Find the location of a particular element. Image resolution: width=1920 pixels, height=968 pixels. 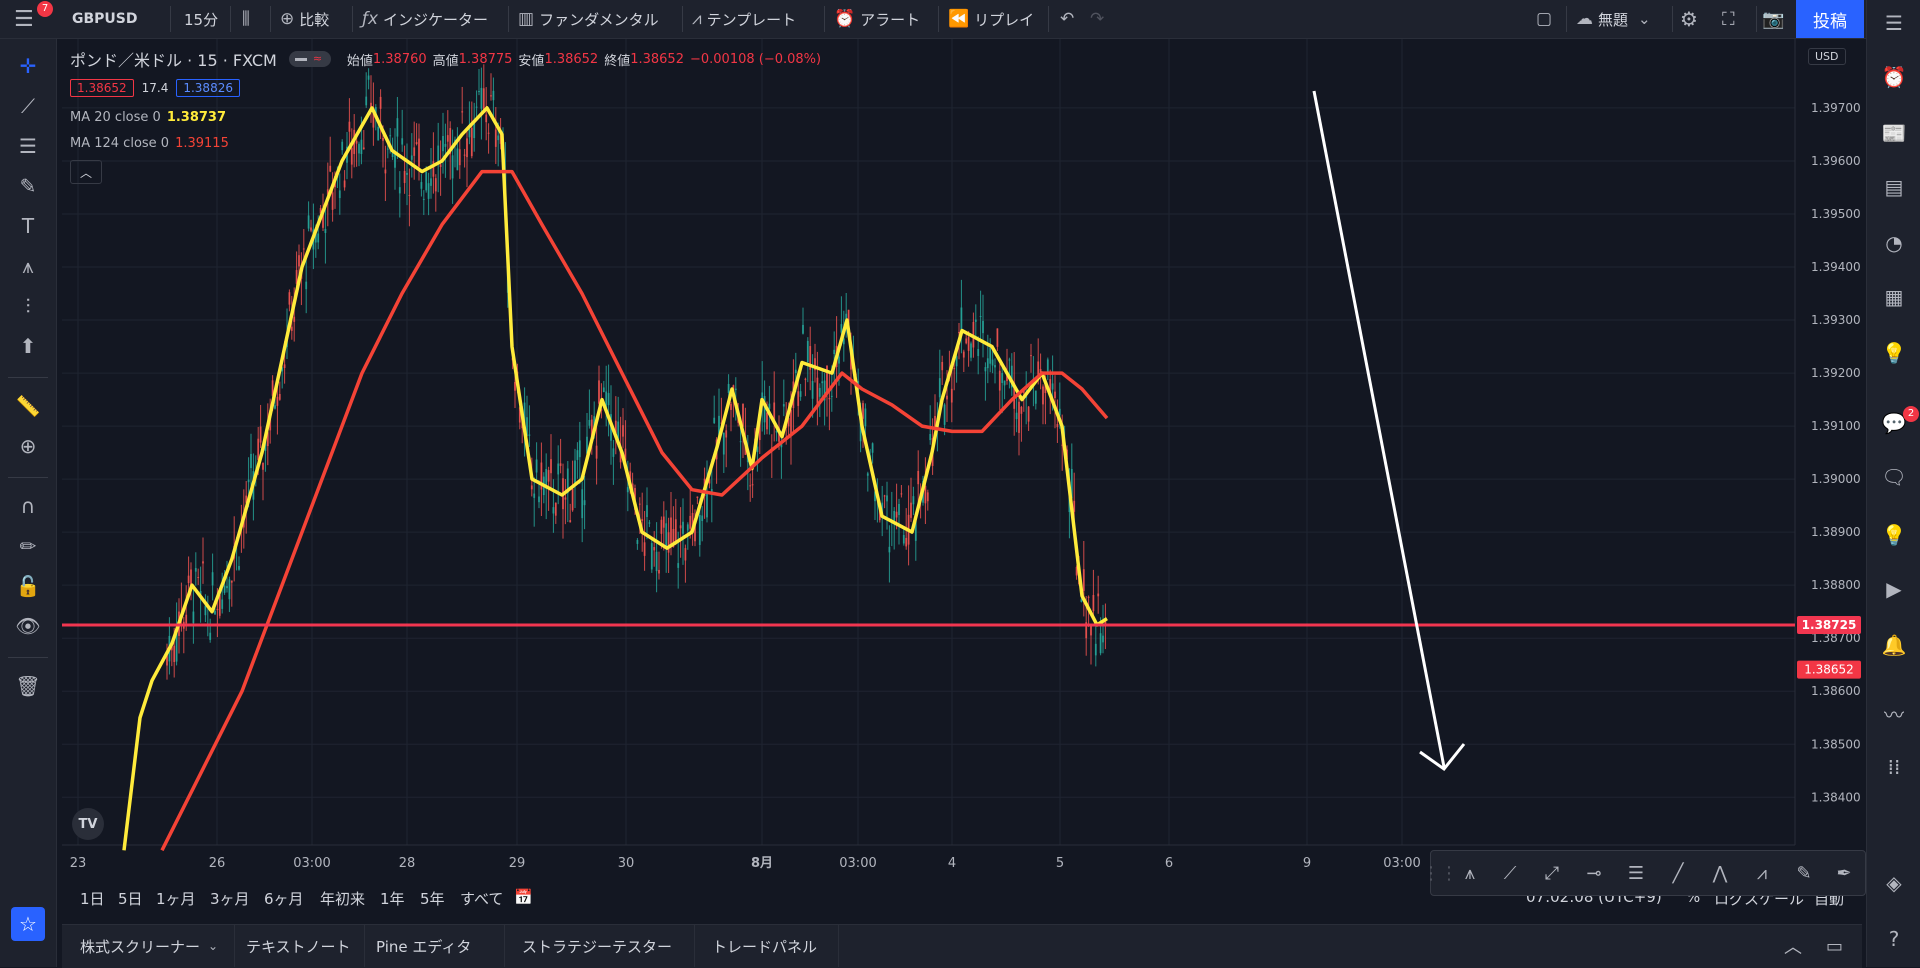

help-icon: ? is located at coordinates (1894, 939).